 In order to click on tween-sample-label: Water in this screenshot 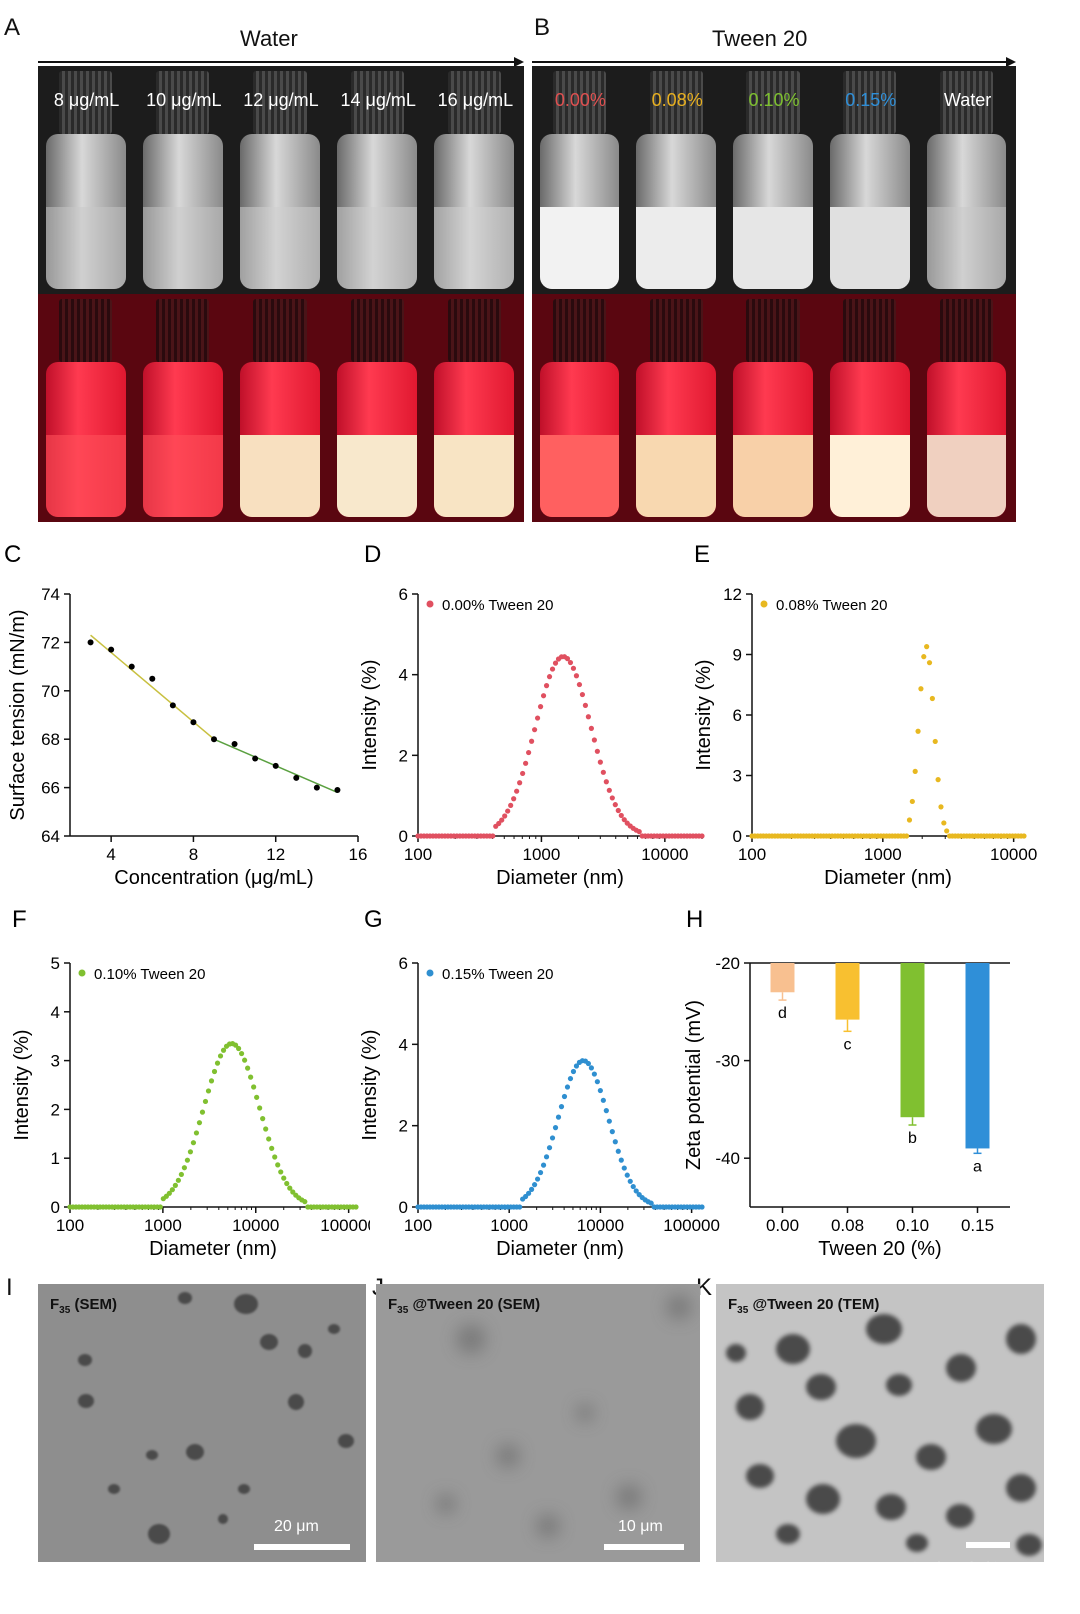, I will do `click(967, 100)`.